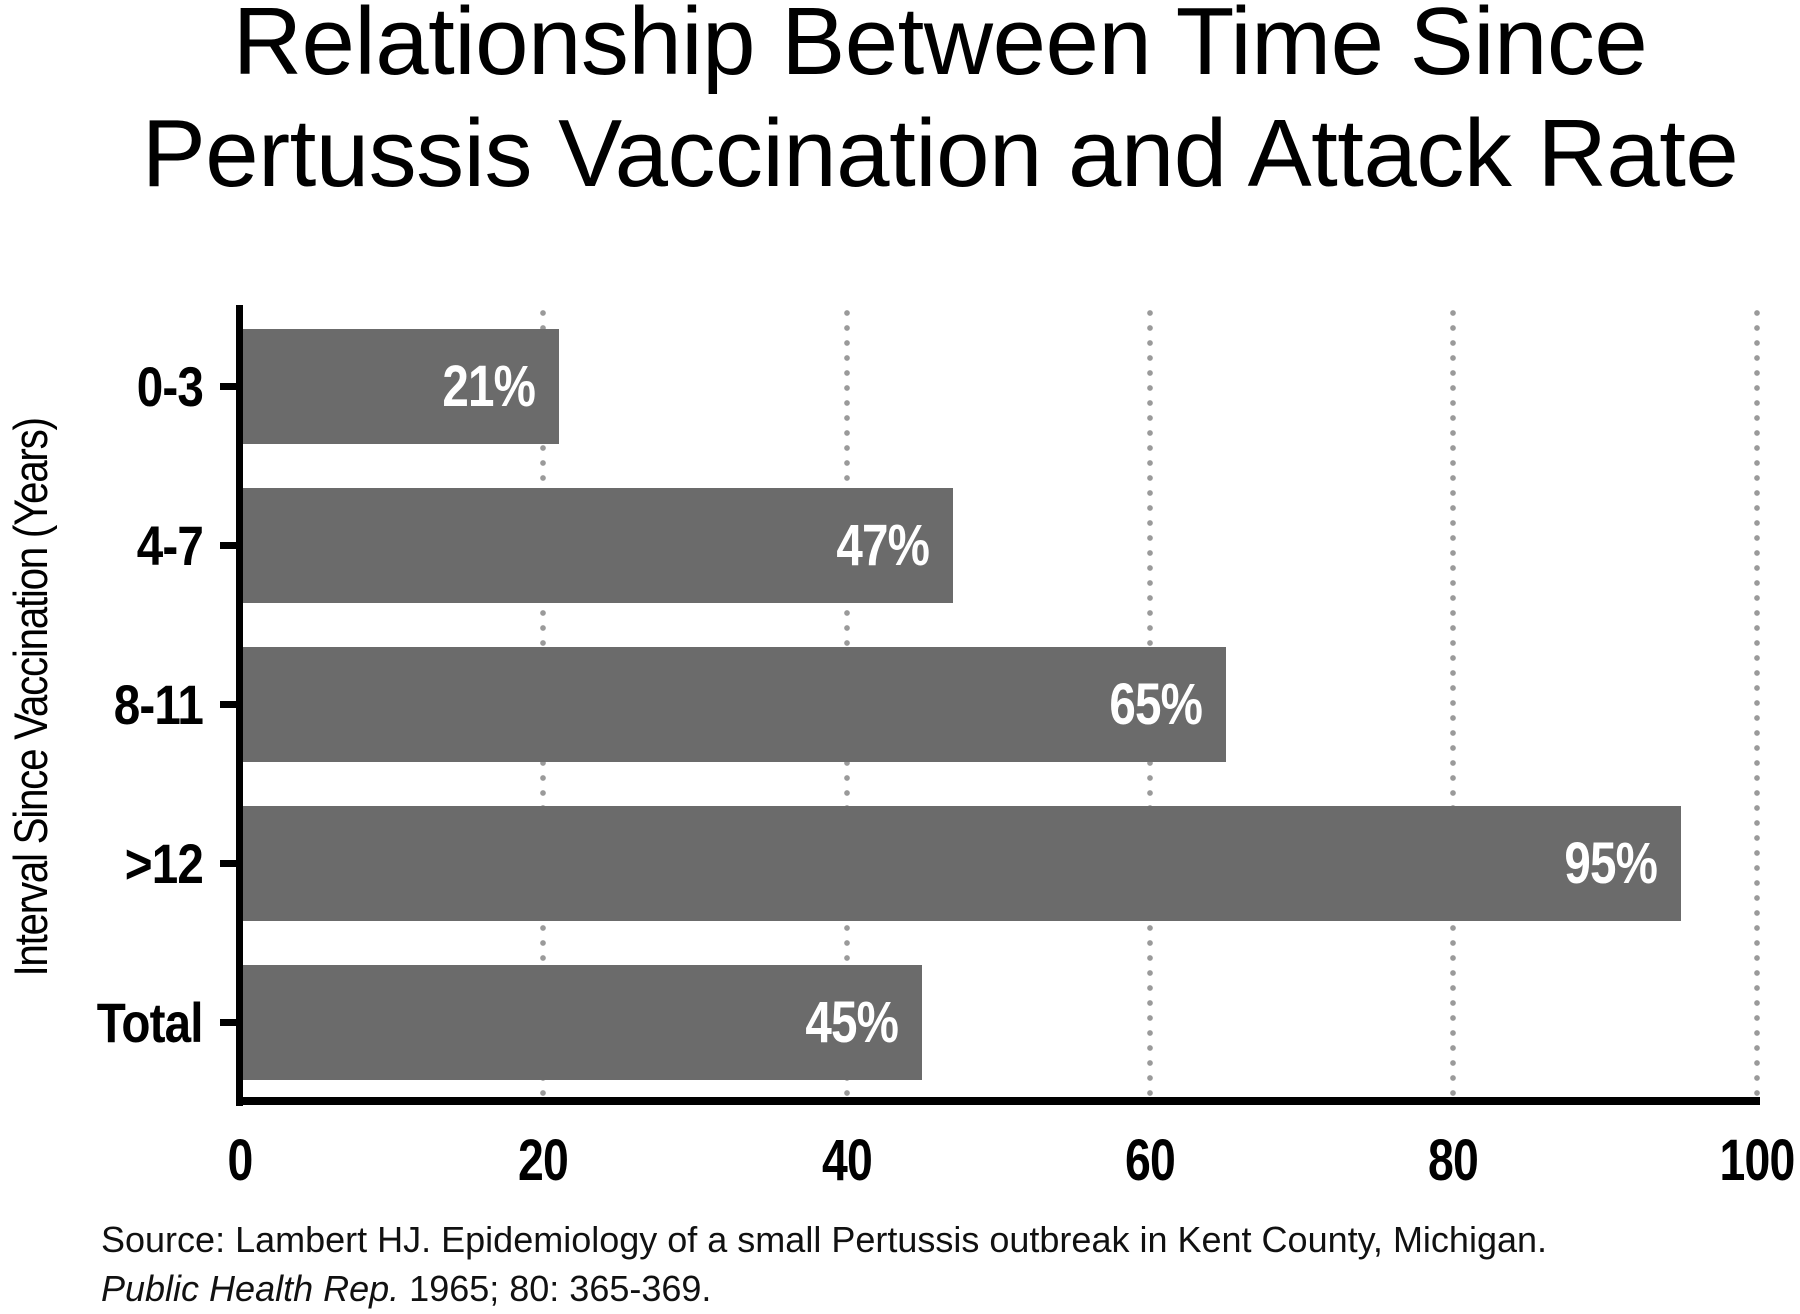  I want to click on bar-value-label: 45%, so click(852, 1022).